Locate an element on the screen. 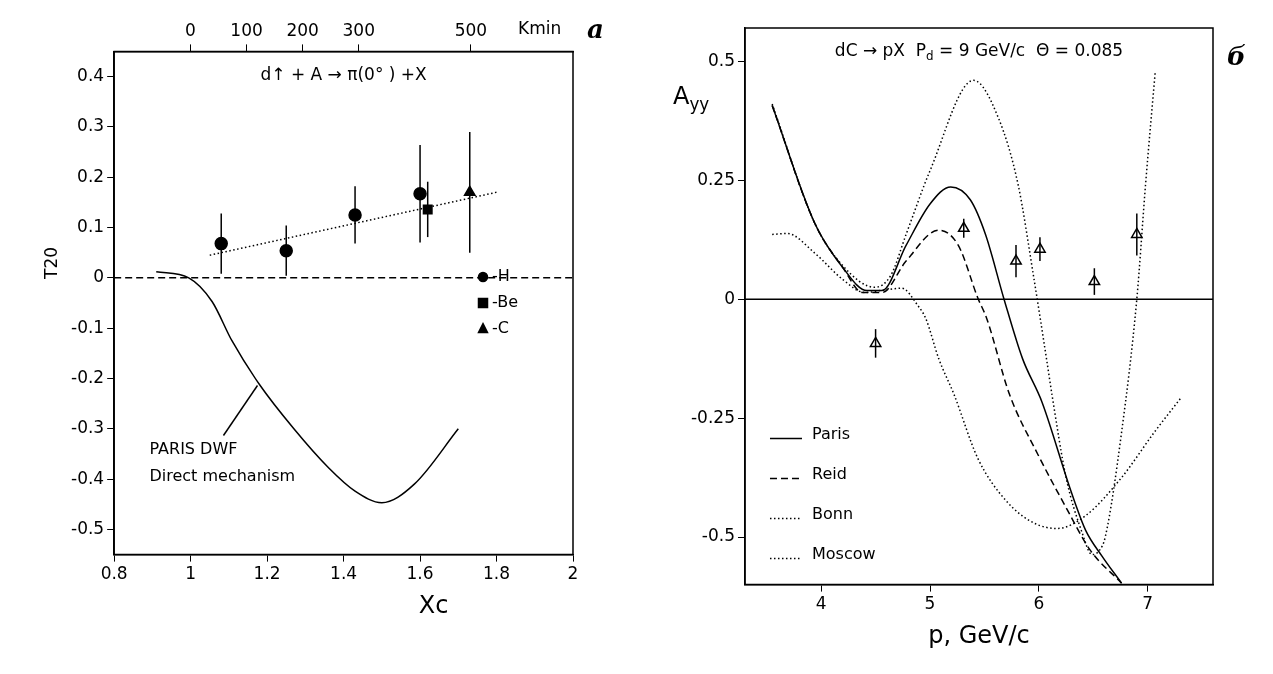 This screenshot has height=674, width=1273. legend-label: -C is located at coordinates (500, 328).